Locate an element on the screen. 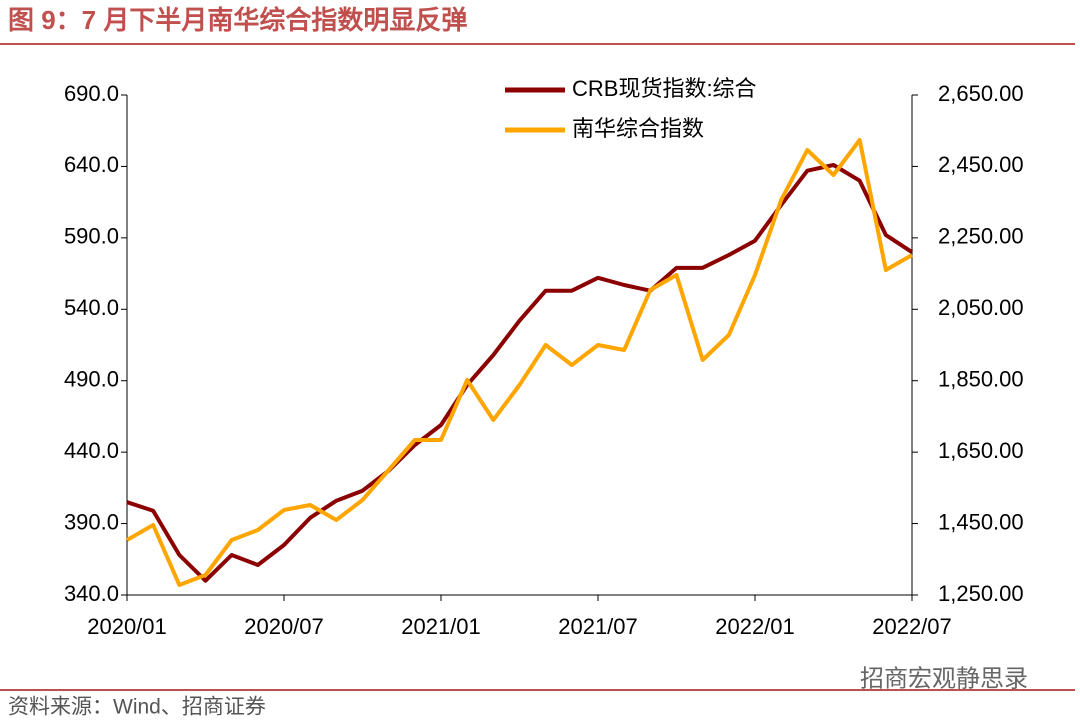  y2-tick-label: 1,250.00 is located at coordinates (981, 593).